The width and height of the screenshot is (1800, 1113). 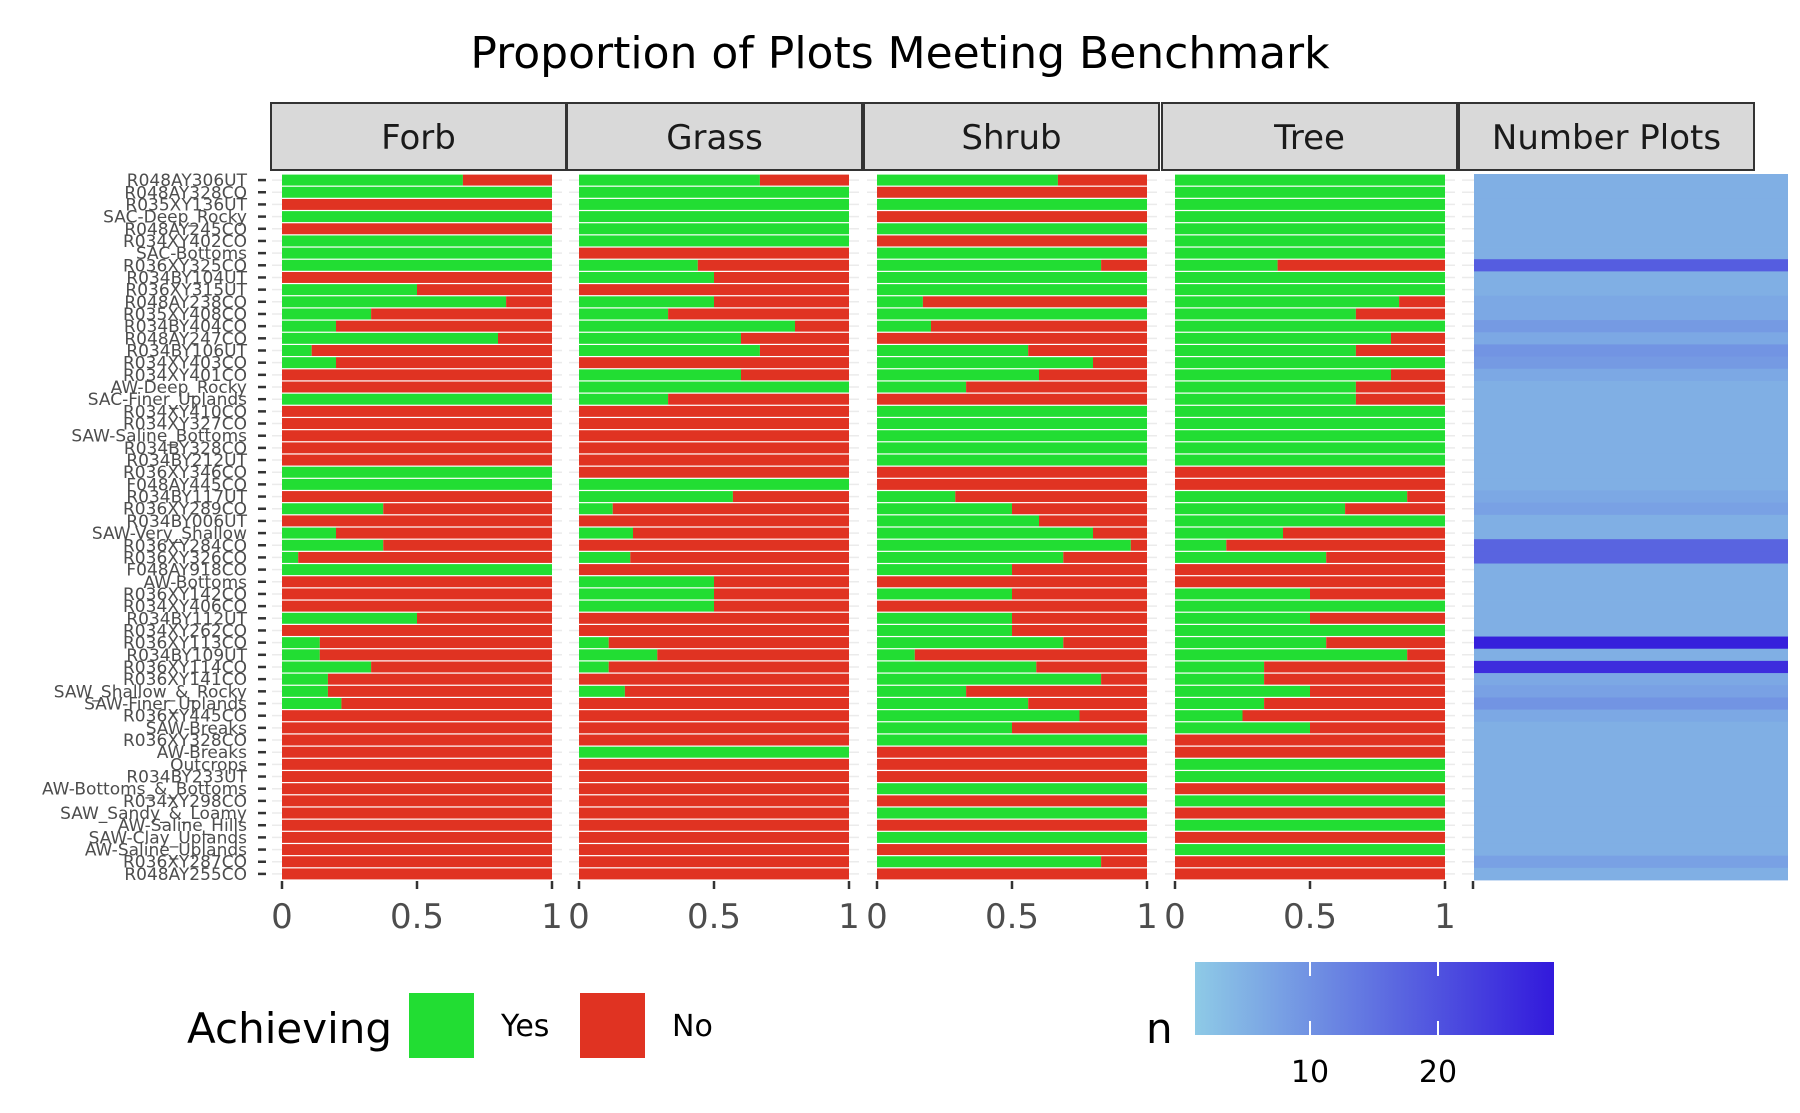 What do you see at coordinates (185, 875) in the screenshot?
I see `row-label: R048AY255CO` at bounding box center [185, 875].